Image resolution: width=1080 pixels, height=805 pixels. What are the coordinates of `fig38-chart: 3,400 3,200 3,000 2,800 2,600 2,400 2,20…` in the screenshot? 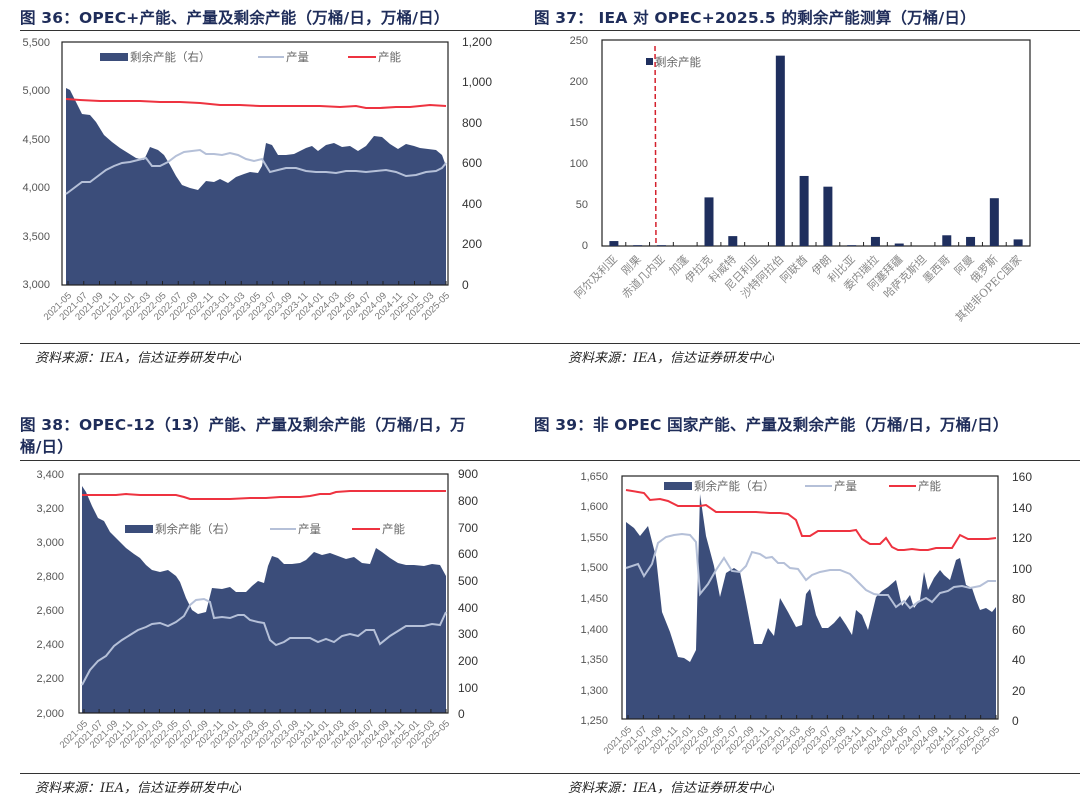 It's located at (257, 609).